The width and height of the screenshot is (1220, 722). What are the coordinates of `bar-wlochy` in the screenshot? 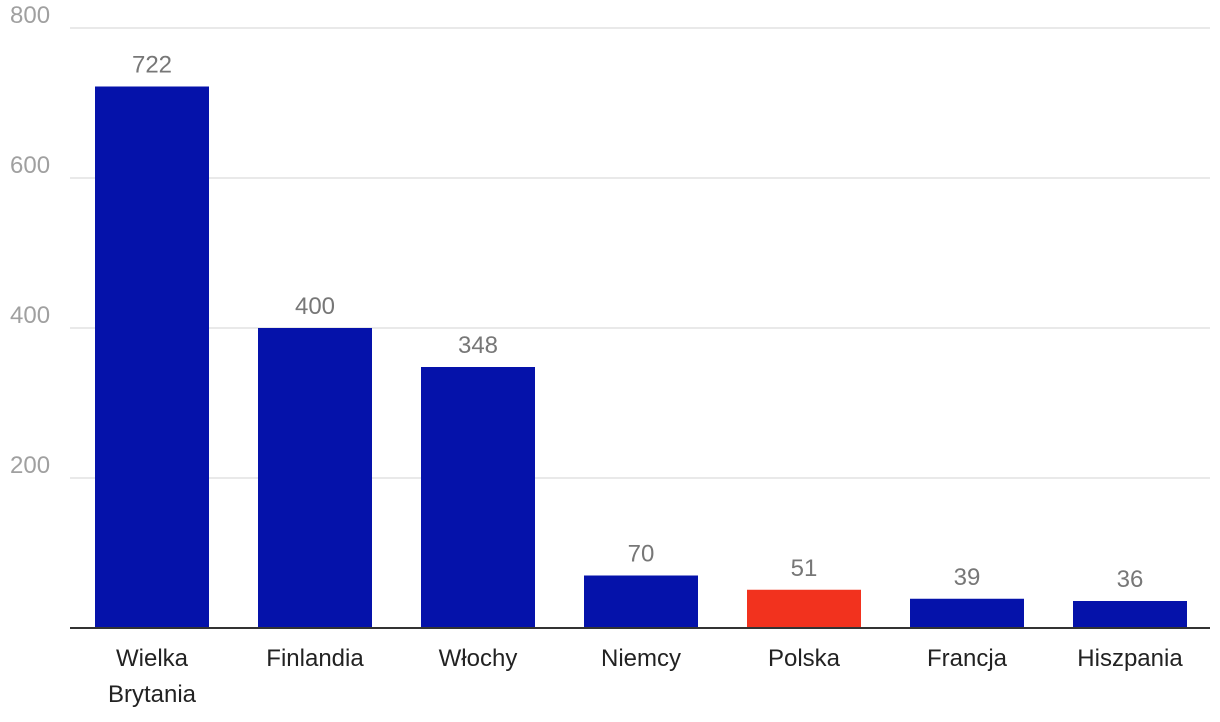 It's located at (478, 497).